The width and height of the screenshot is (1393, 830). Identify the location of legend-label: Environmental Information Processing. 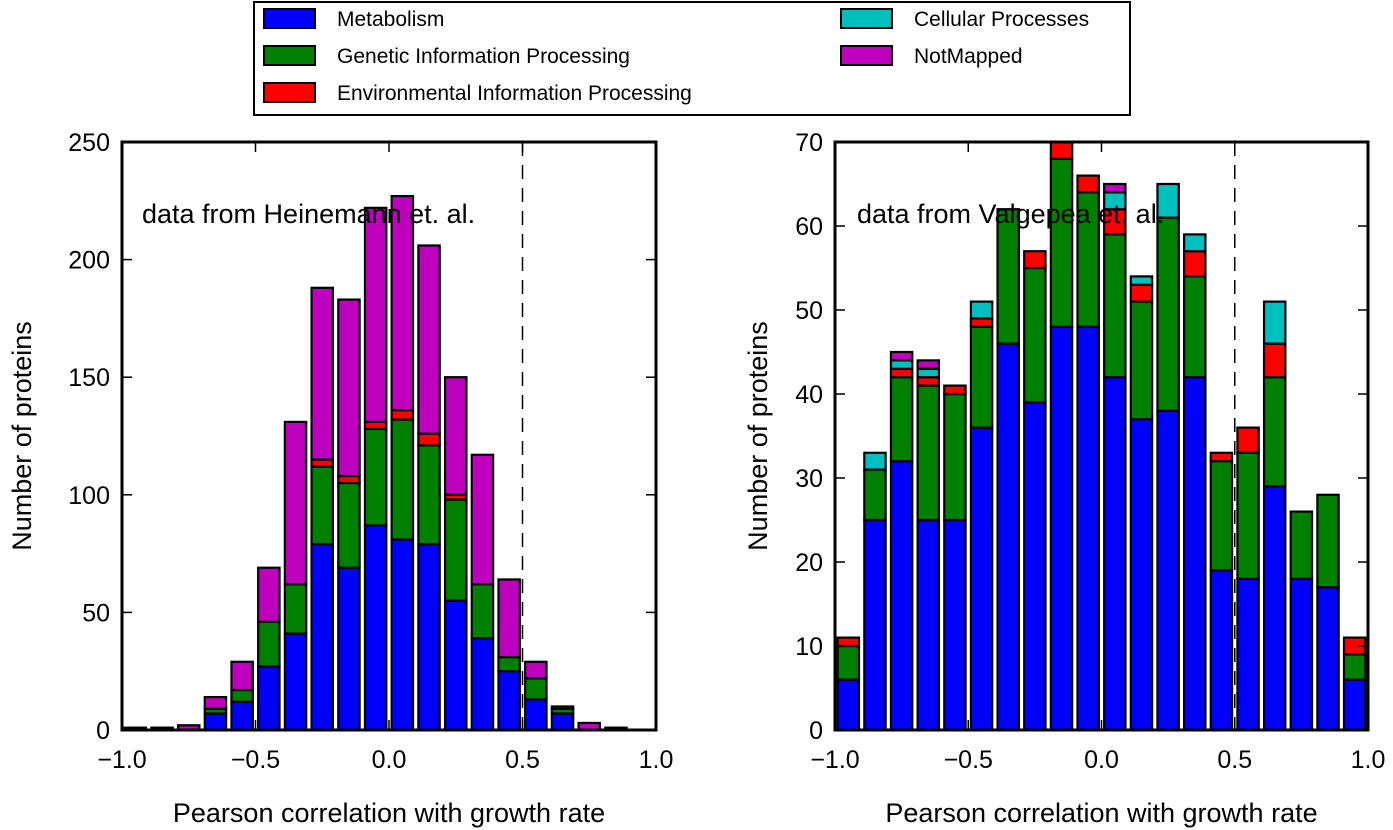
(514, 93).